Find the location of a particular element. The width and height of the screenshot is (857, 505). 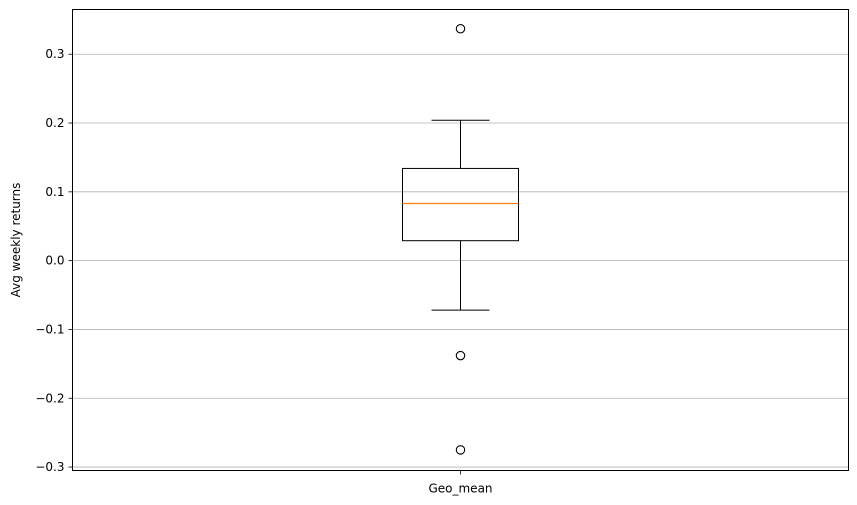

y-tick-label: −0.2 is located at coordinates (49, 398).